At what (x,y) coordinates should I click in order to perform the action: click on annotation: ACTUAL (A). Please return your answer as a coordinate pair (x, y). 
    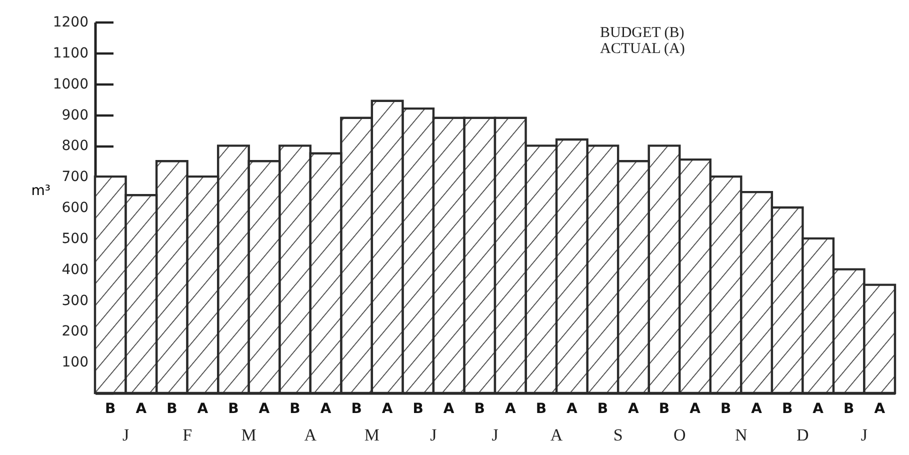
    Looking at the image, I should click on (642, 49).